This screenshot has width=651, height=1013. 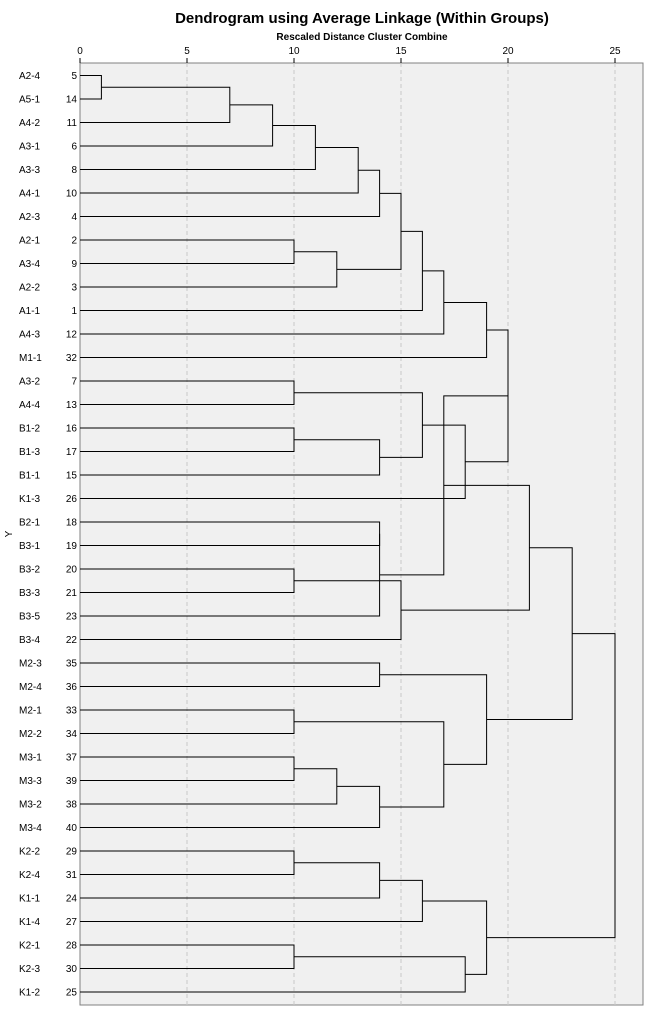 I want to click on tick-label-1: 5, so click(x=187, y=51).